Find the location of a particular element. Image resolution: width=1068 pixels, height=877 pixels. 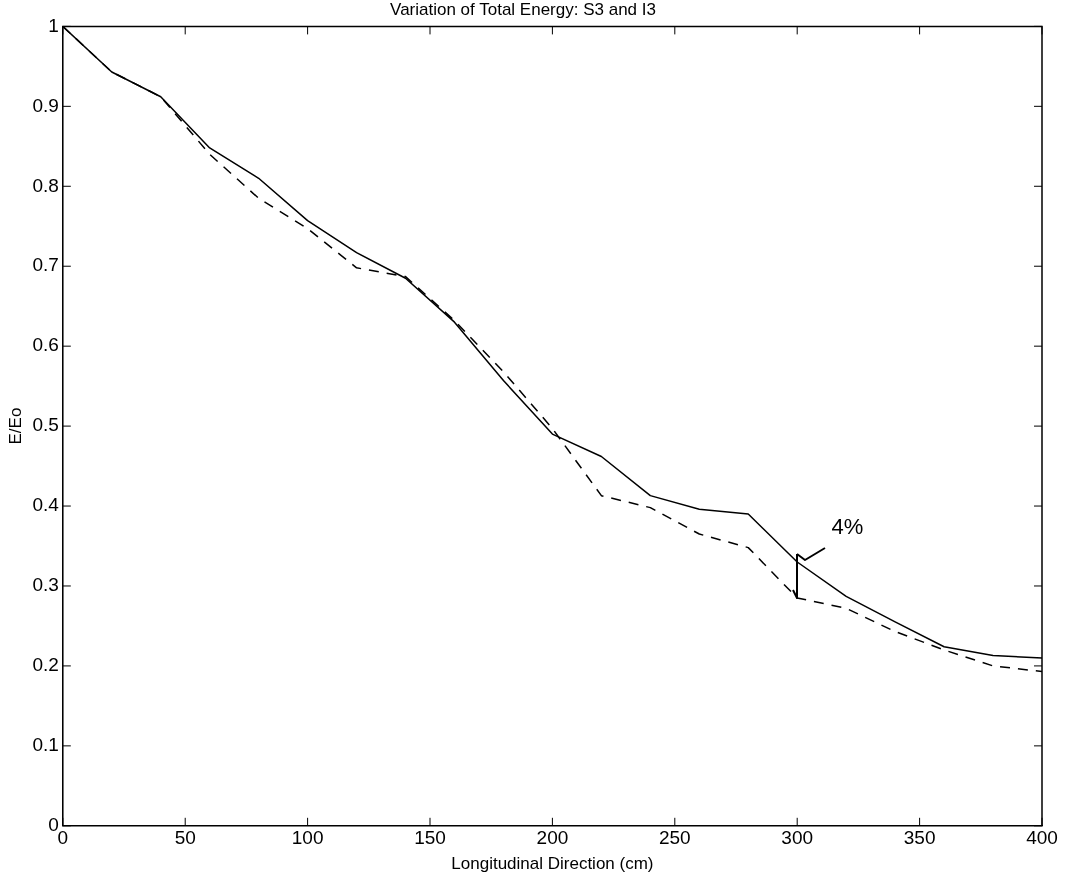

y-tick-label: 0.4 is located at coordinates (46, 505).